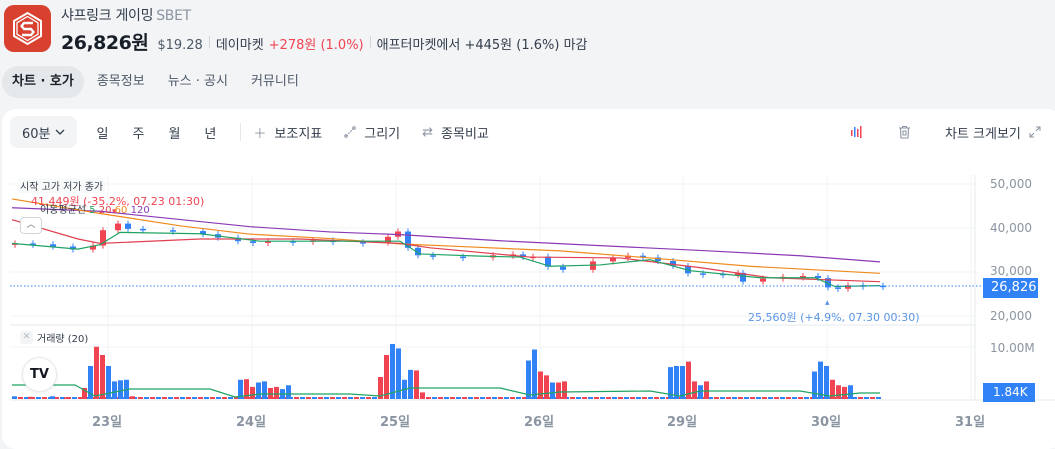 This screenshot has width=1055, height=449. What do you see at coordinates (63, 339) in the screenshot?
I see `volume-legend-label: 거래량 (20)` at bounding box center [63, 339].